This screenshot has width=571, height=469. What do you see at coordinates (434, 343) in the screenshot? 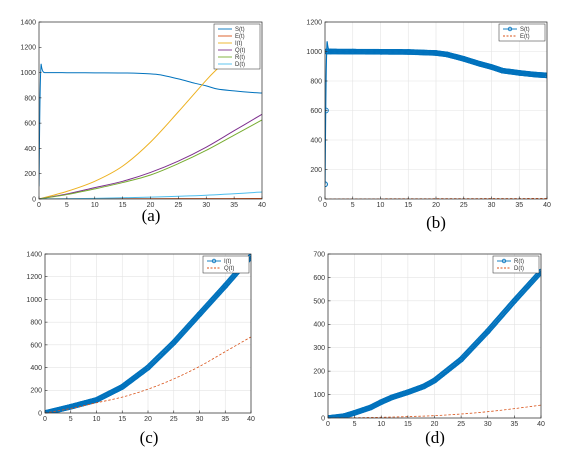
I see `series-rt-markers` at bounding box center [434, 343].